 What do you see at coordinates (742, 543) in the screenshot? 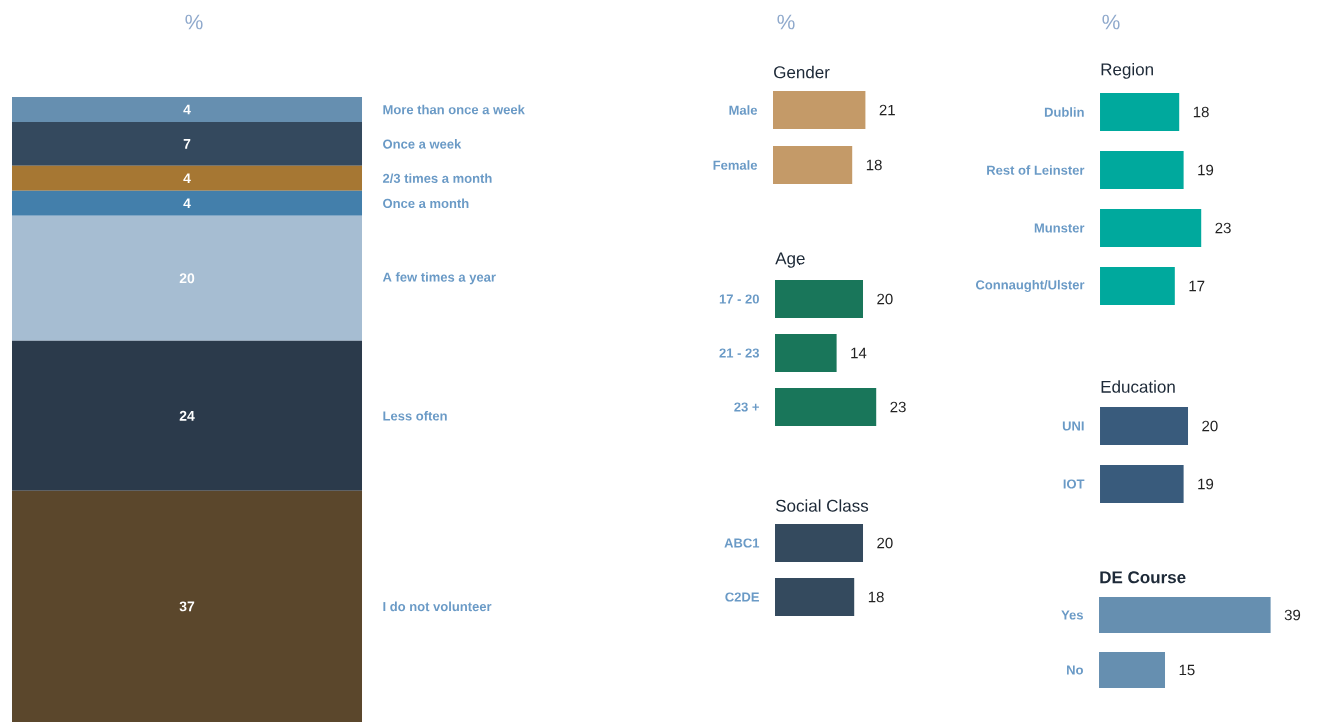
I see `y-tick-label: ABC1` at bounding box center [742, 543].